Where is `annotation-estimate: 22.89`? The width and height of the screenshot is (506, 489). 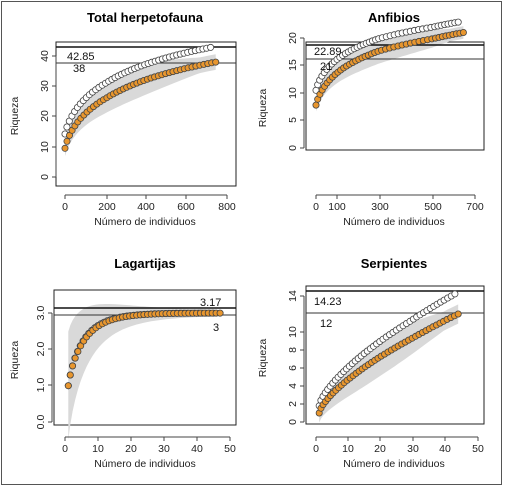 annotation-estimate: 22.89 is located at coordinates (328, 52).